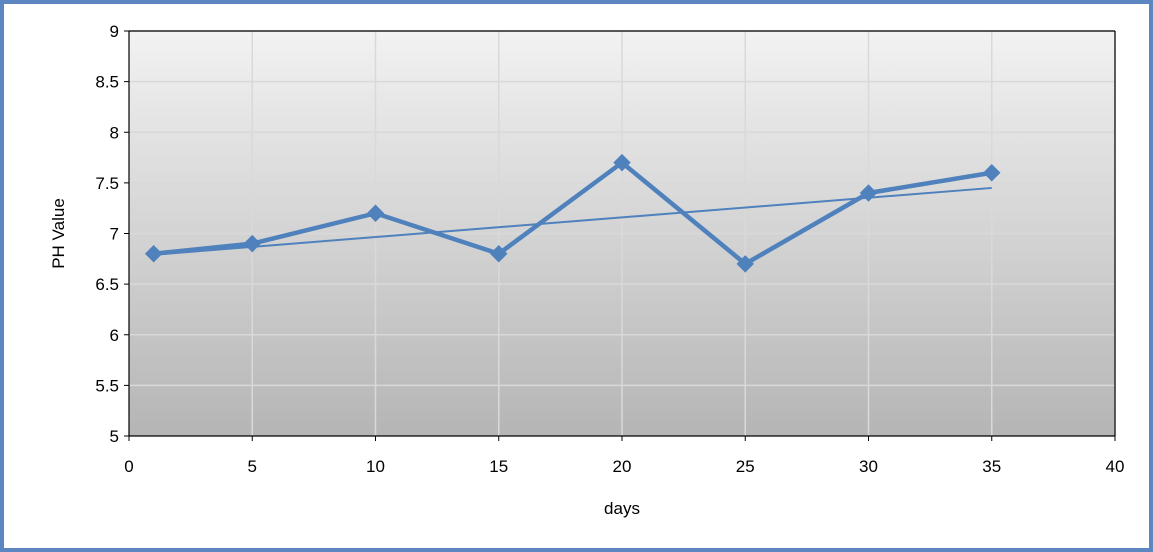  Describe the element at coordinates (107, 385) in the screenshot. I see `y-tick-label: 5.5` at that location.